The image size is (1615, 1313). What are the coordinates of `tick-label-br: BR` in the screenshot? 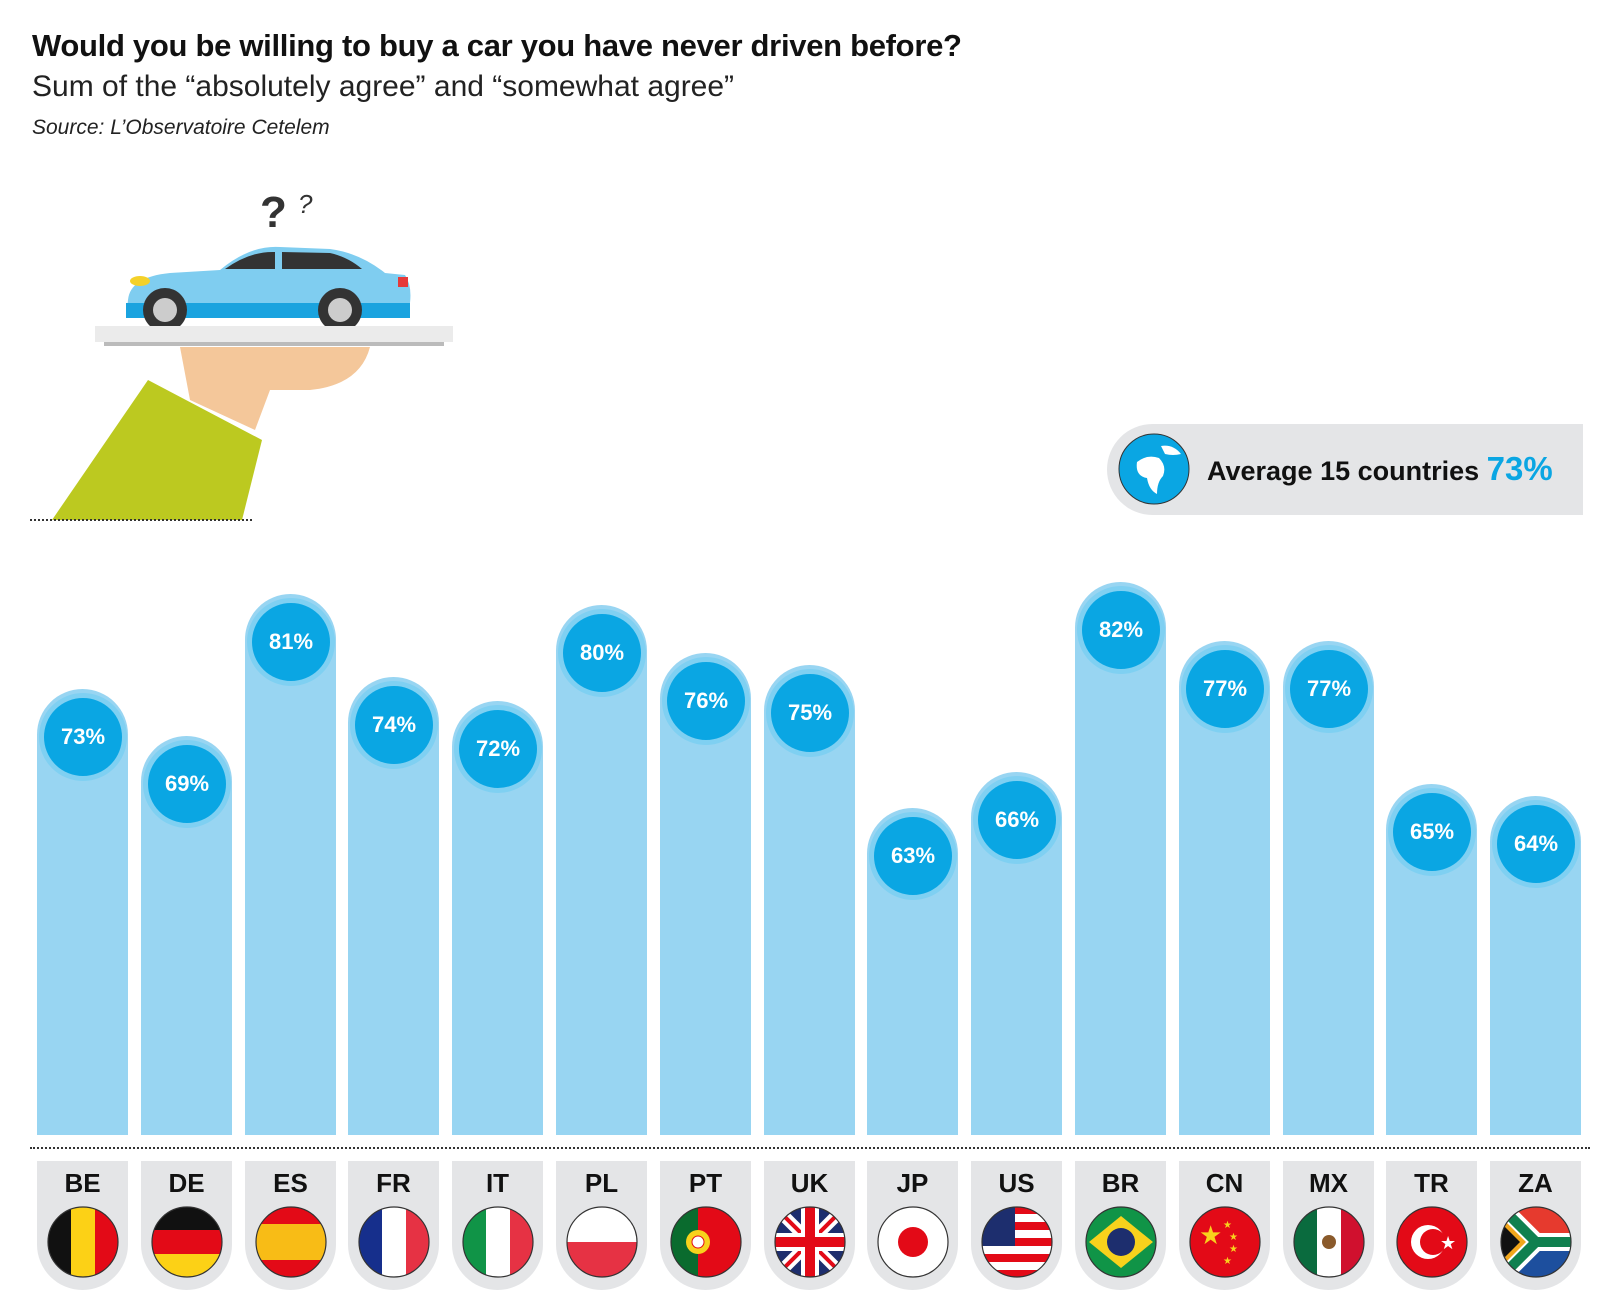 It's located at (1120, 1183).